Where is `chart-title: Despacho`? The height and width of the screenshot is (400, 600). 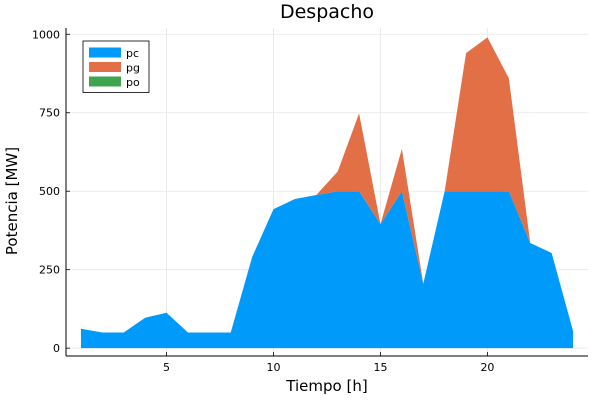 chart-title: Despacho is located at coordinates (327, 12).